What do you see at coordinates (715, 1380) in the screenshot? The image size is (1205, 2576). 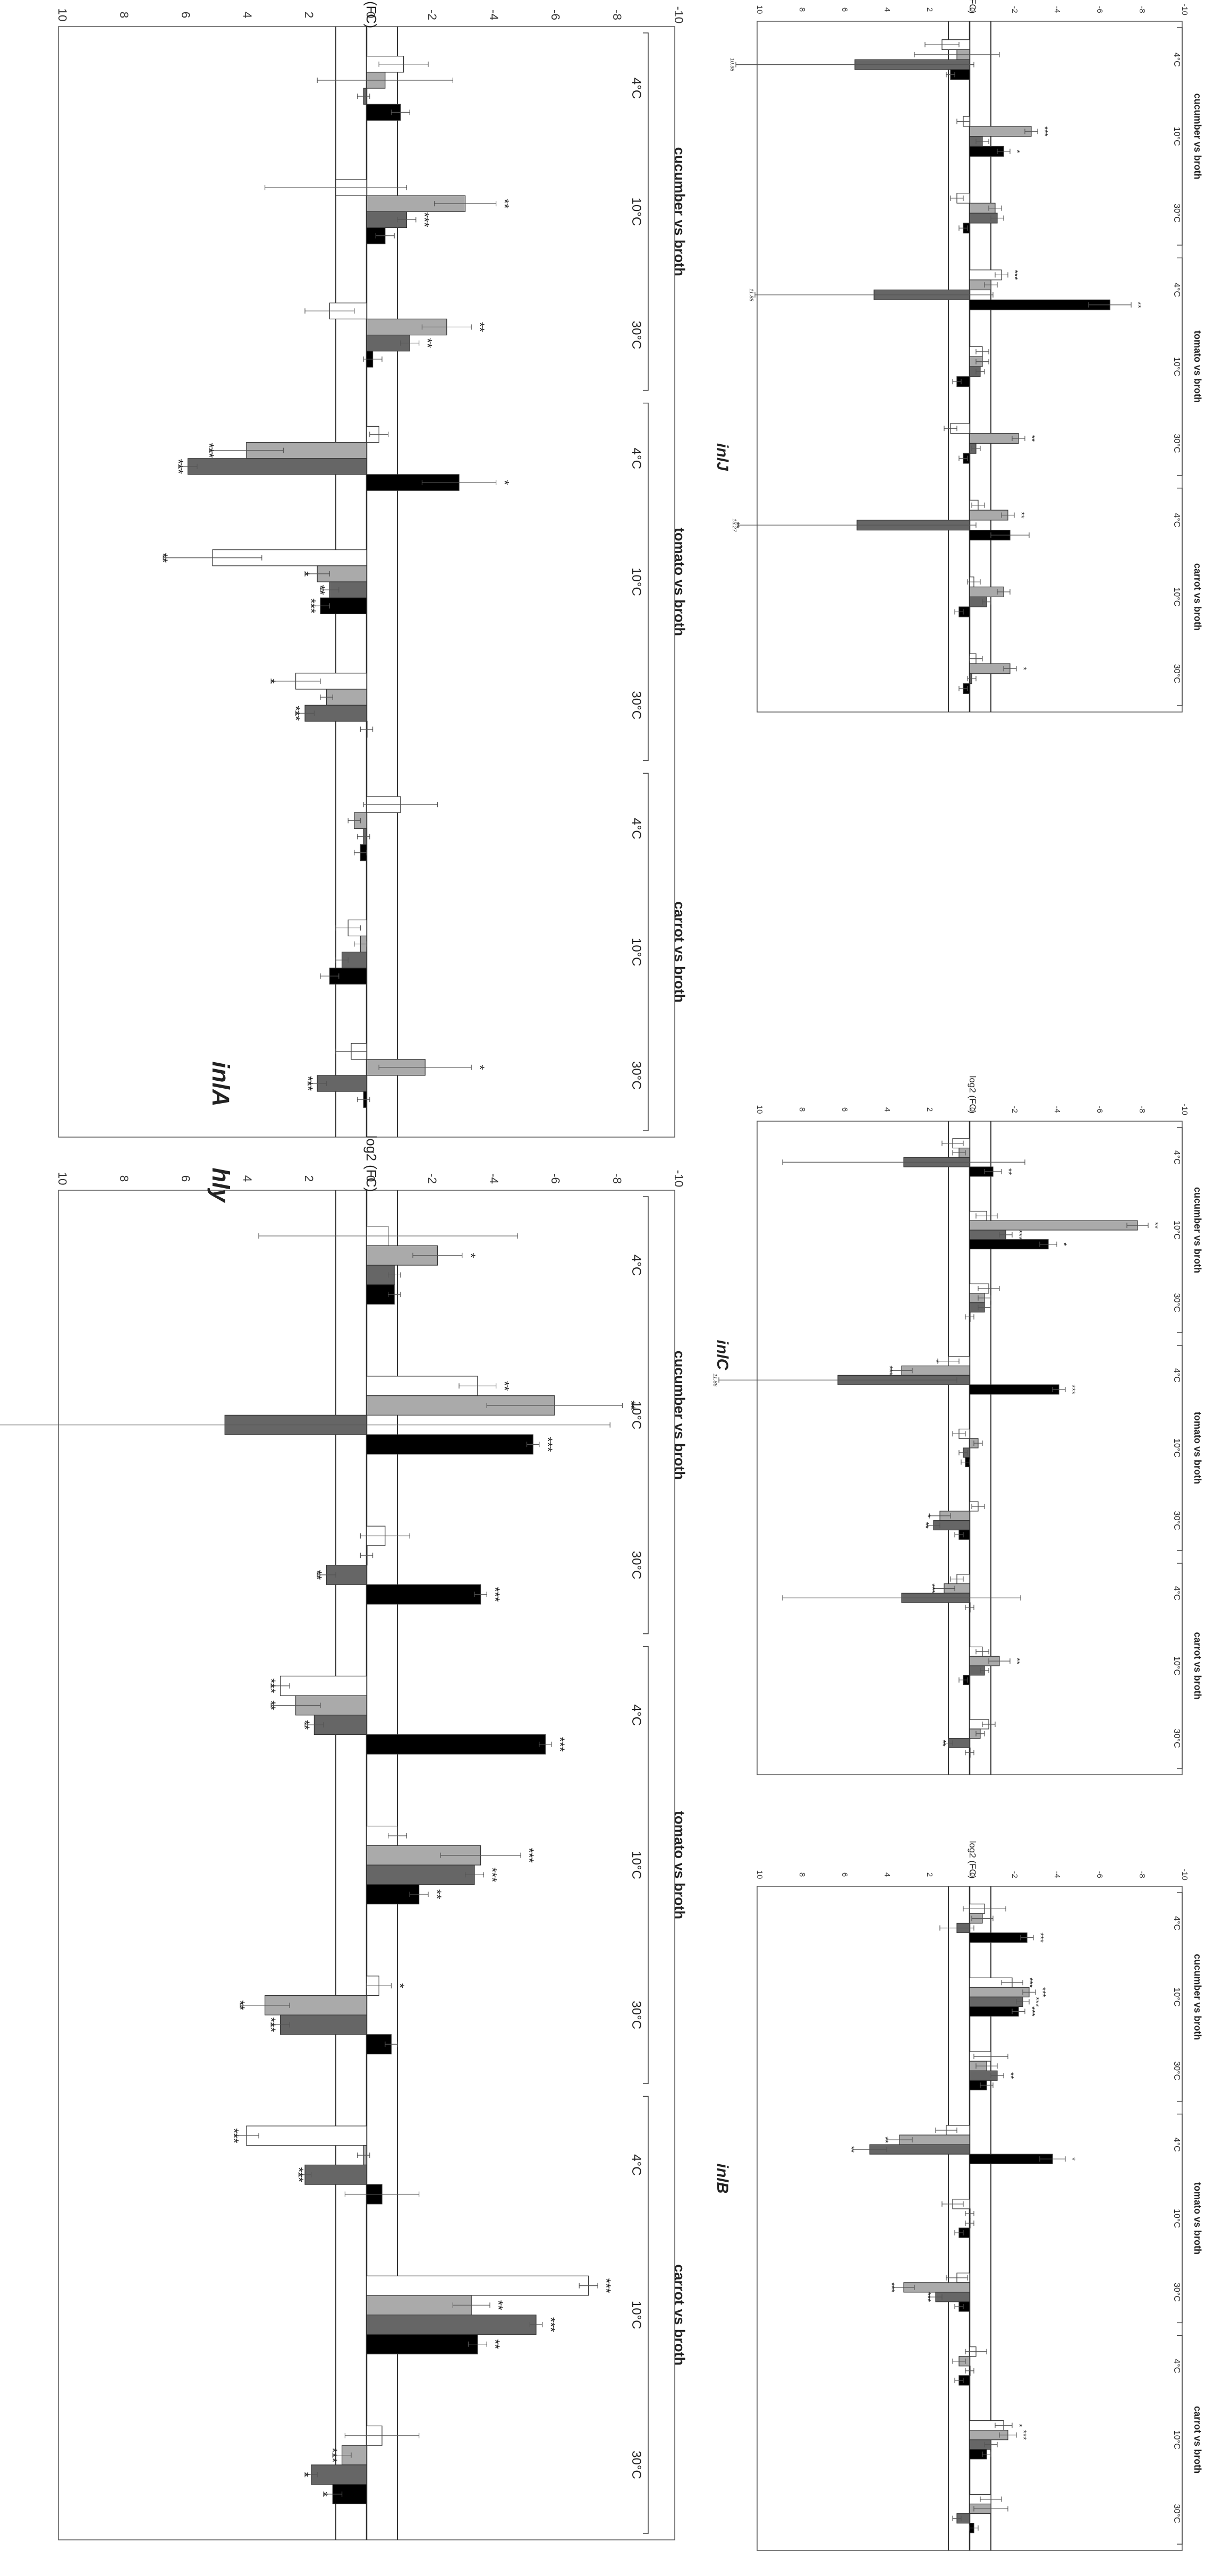 I see `overflow-value-label: 11.86` at bounding box center [715, 1380].